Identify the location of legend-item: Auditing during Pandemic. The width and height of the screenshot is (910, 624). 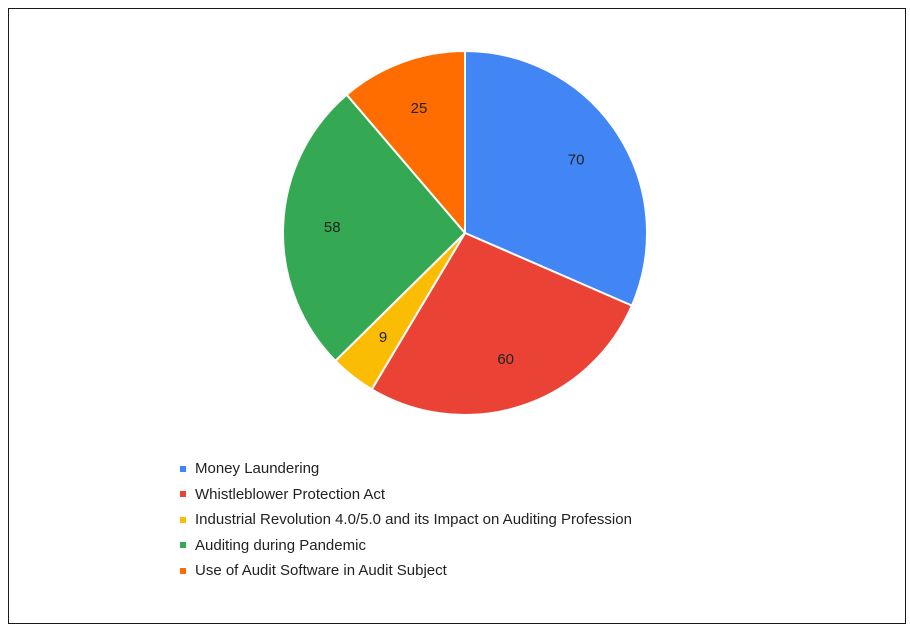
(406, 546).